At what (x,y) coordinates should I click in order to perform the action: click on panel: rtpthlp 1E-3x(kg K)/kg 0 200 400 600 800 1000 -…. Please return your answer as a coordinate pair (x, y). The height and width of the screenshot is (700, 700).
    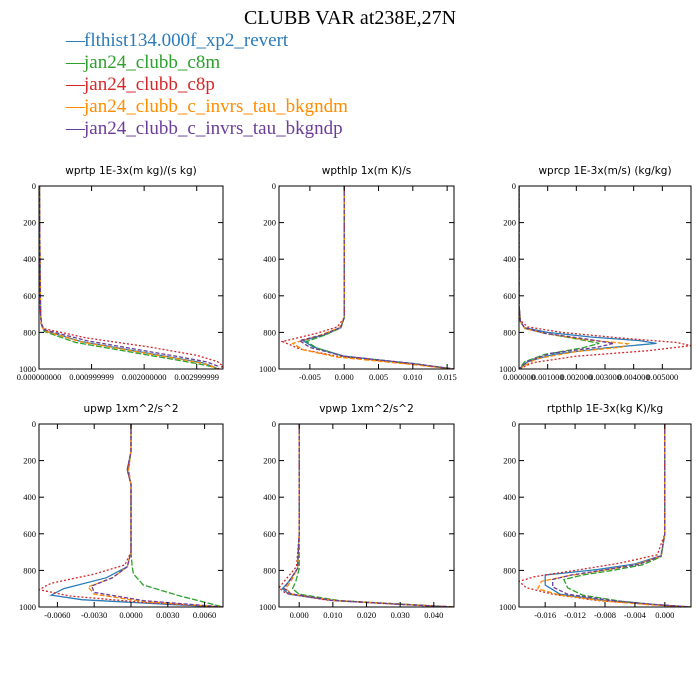
    Looking at the image, I should click on (595, 511).